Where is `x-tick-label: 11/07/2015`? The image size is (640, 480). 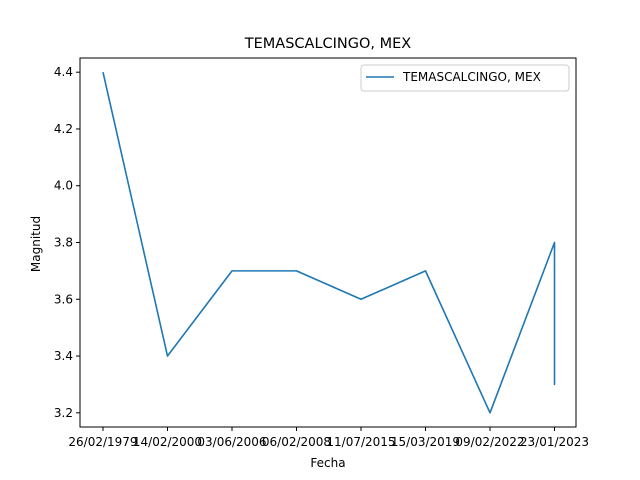
x-tick-label: 11/07/2015 is located at coordinates (360, 442).